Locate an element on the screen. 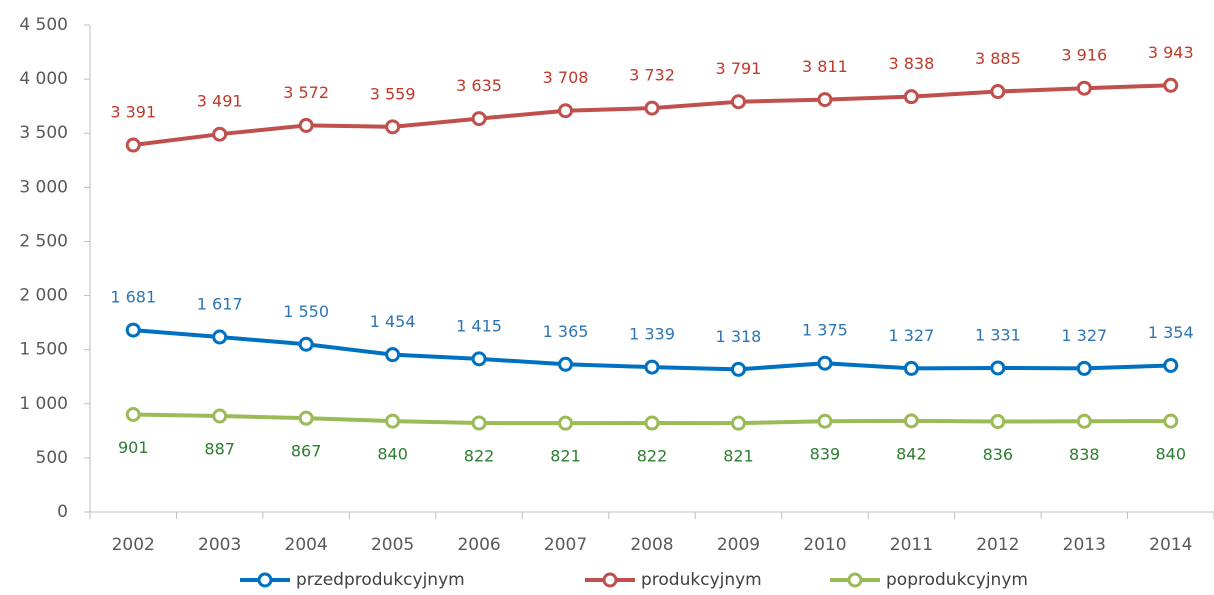 Image resolution: width=1214 pixels, height=595 pixels. value-label: 1 318 is located at coordinates (739, 336).